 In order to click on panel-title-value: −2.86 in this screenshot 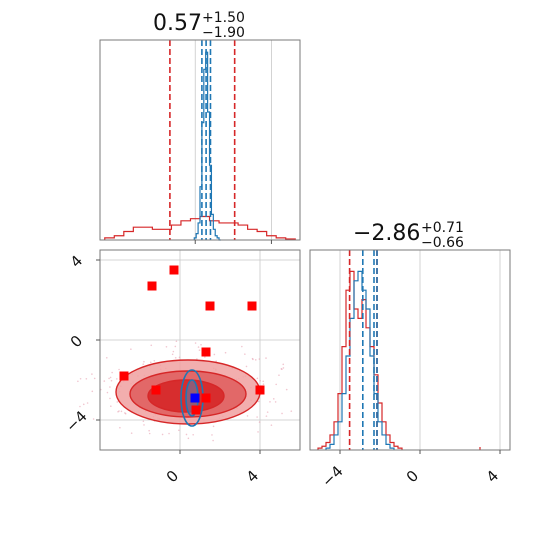, I will do `click(386, 233)`.